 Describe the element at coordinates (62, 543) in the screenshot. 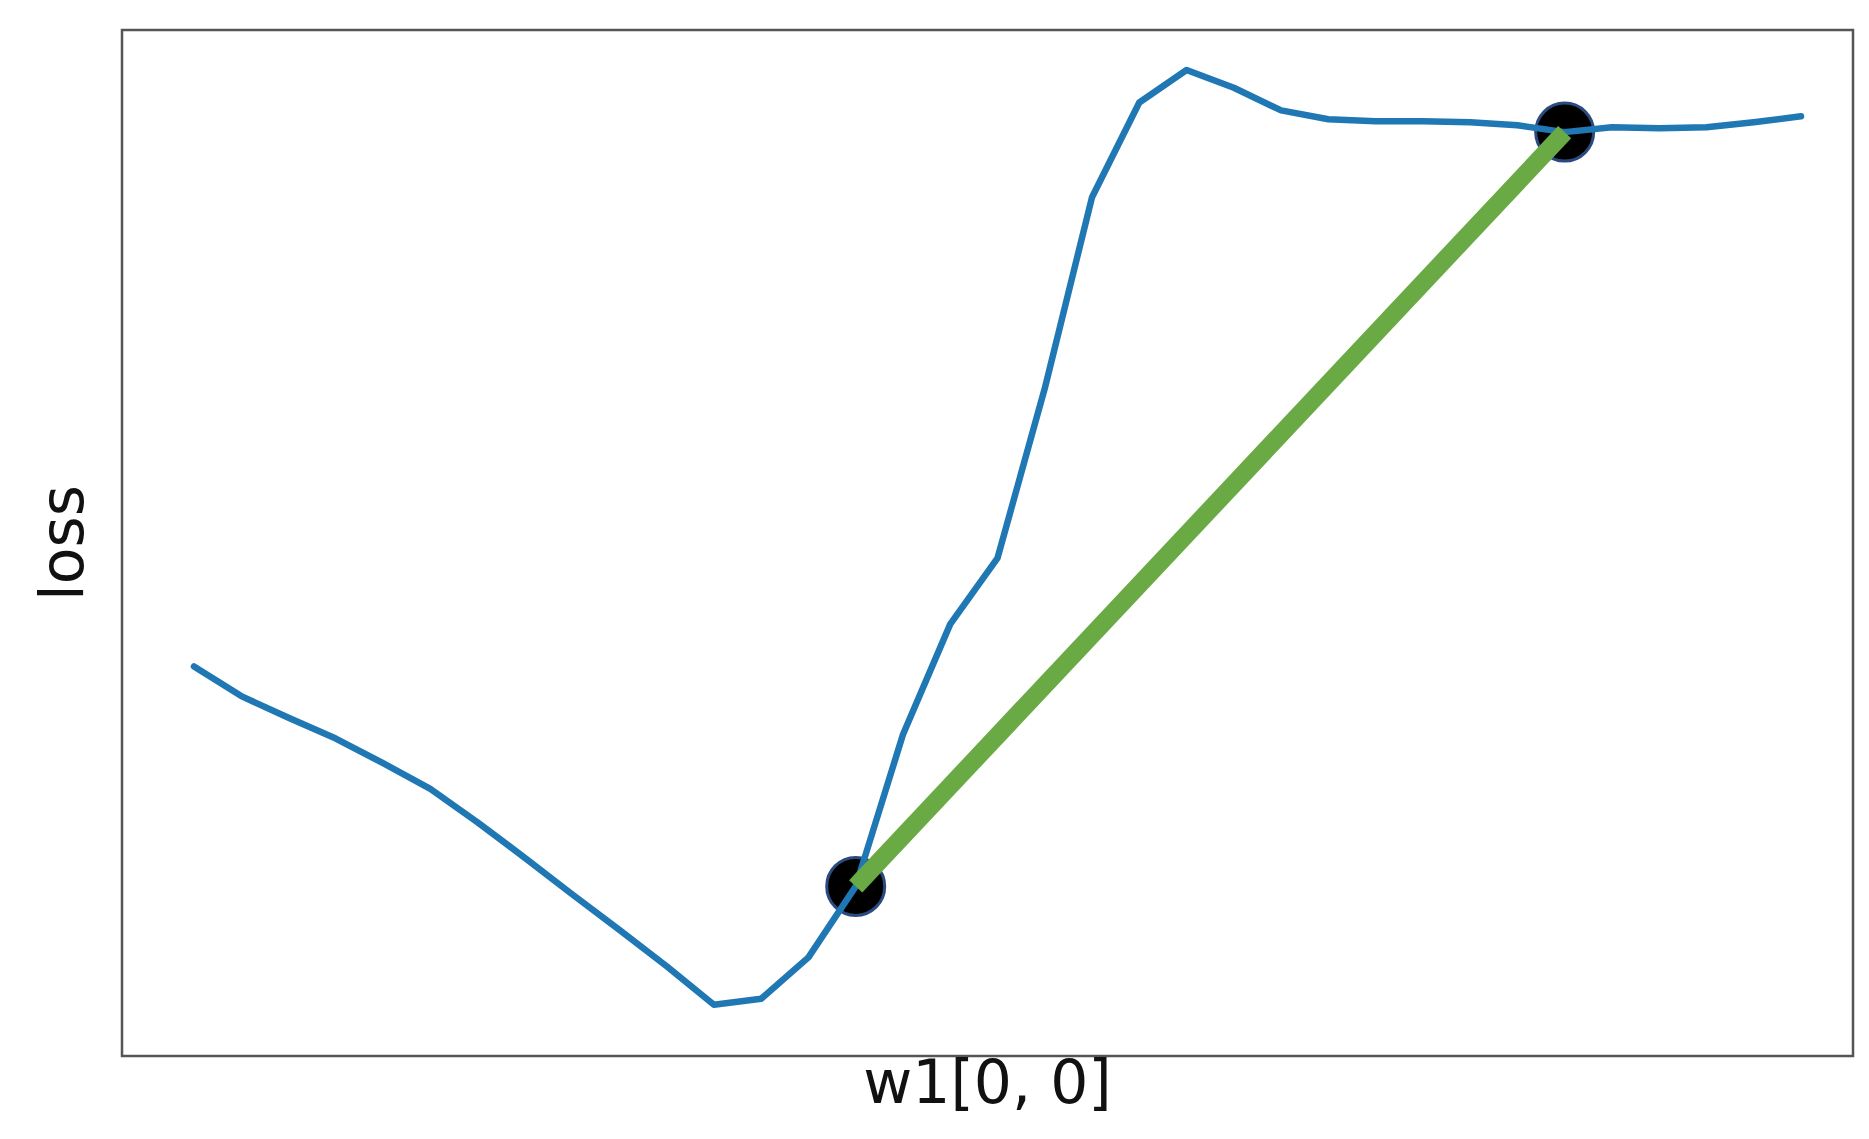

I see `y-axis-title: loss` at that location.